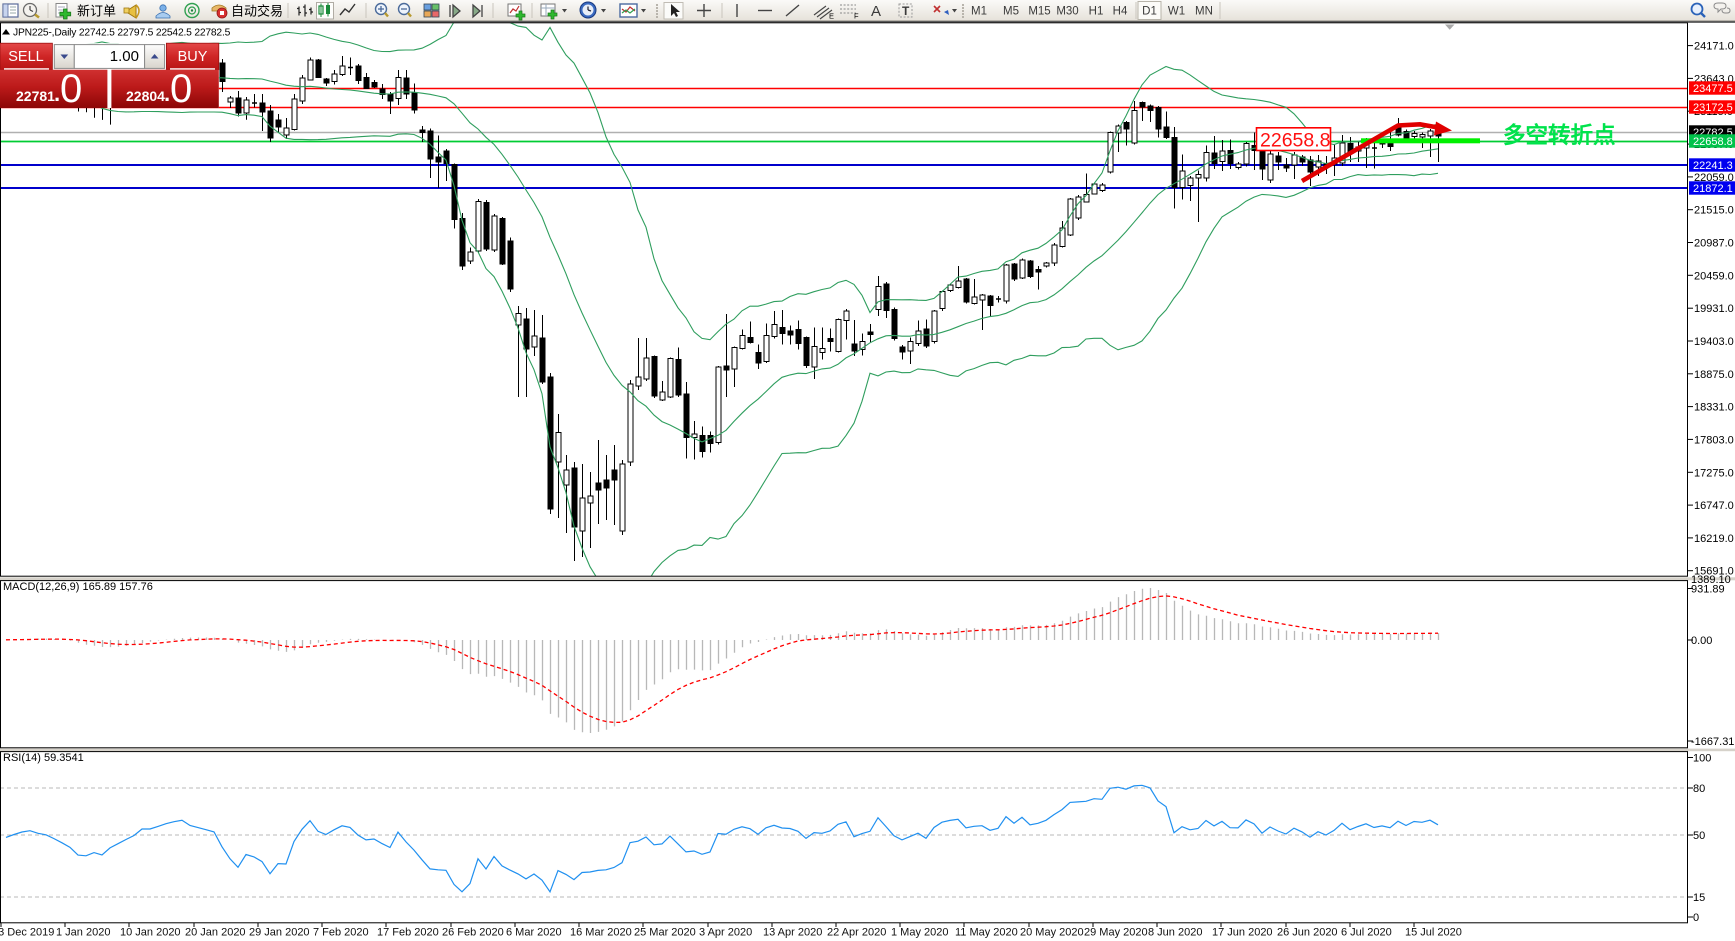 The image size is (1735, 941). What do you see at coordinates (1702, 759) in the screenshot?
I see `svg-text: 100` at bounding box center [1702, 759].